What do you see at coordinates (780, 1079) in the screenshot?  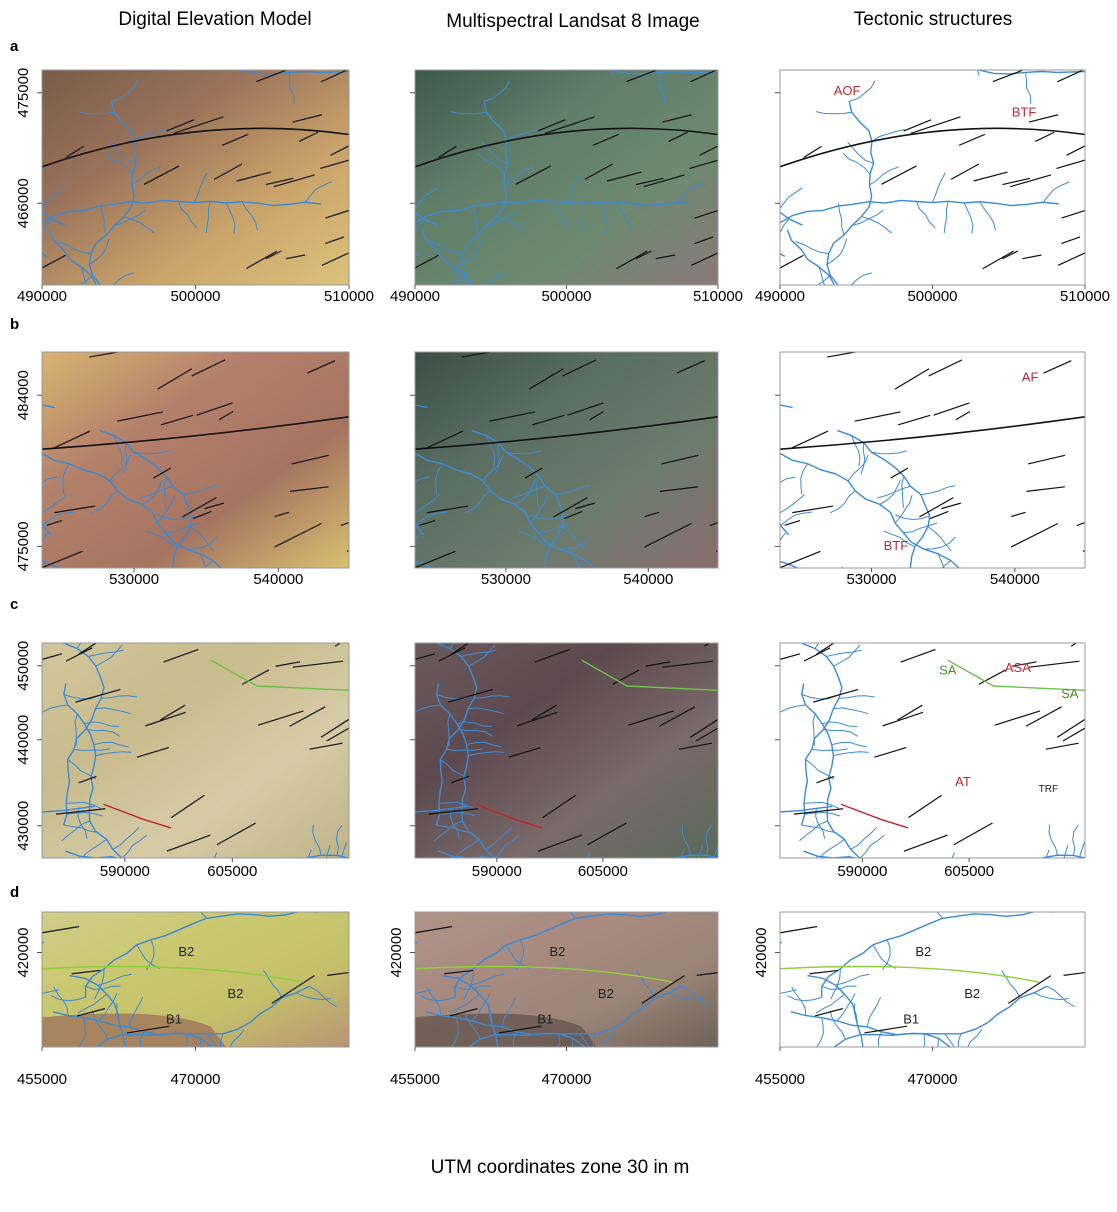 I see `x-tick-label: 455000` at bounding box center [780, 1079].